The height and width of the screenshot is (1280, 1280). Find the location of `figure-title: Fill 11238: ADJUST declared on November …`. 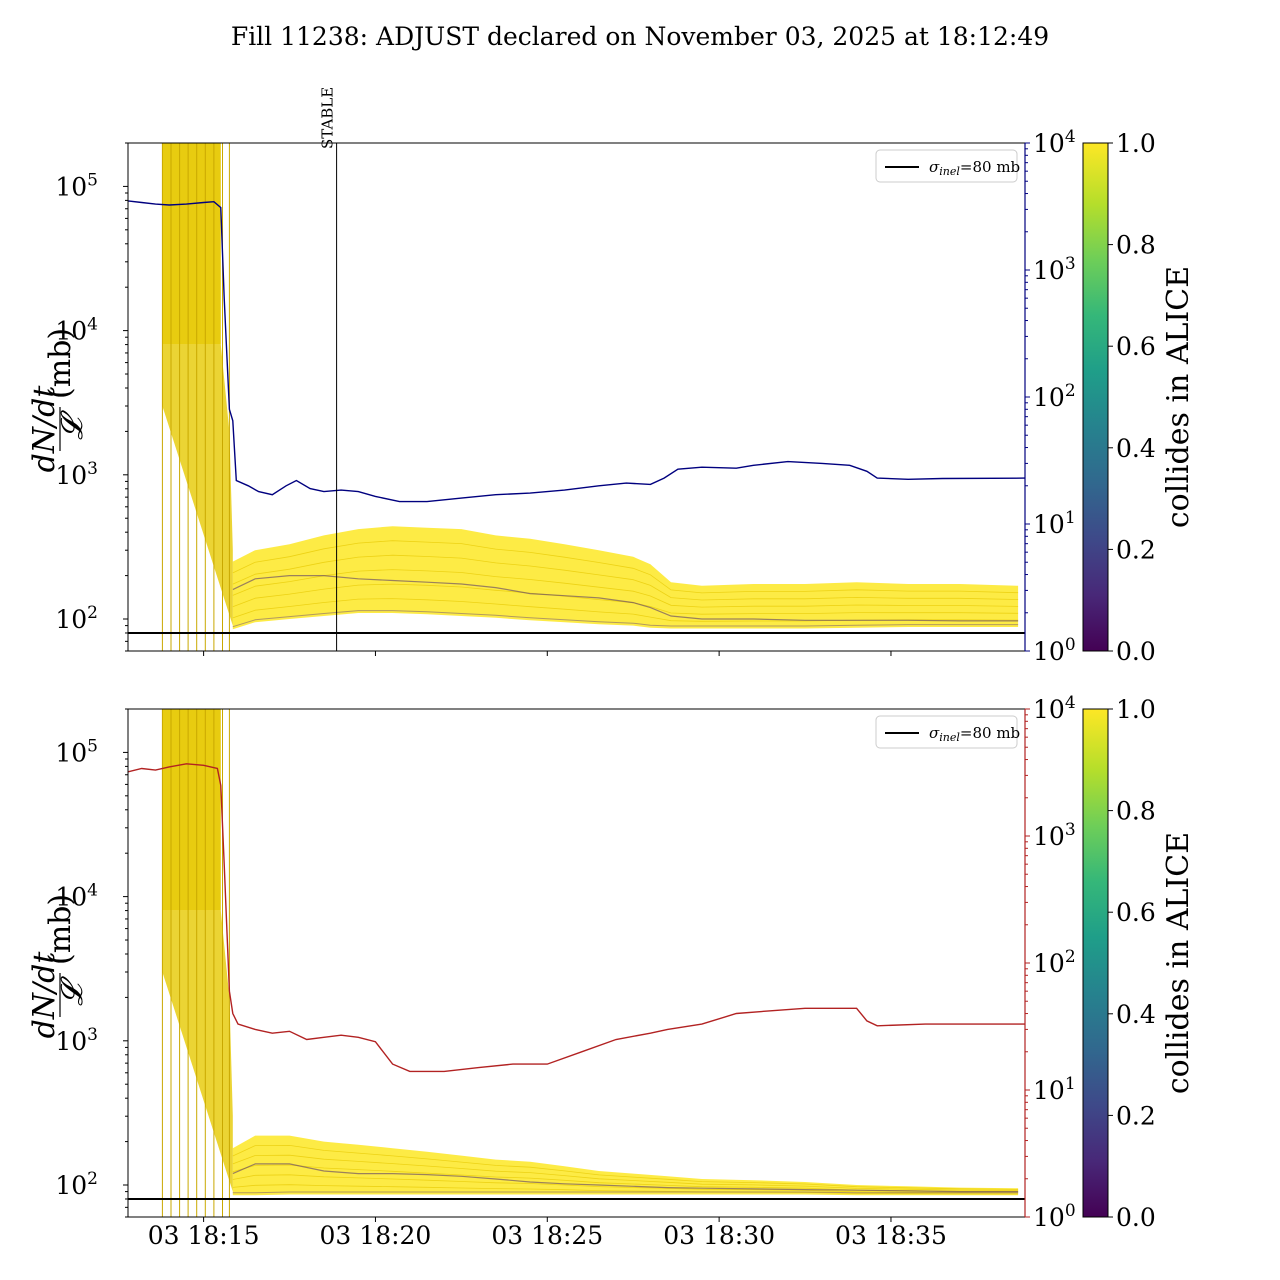

figure-title: Fill 11238: ADJUST declared on November … is located at coordinates (640, 36).